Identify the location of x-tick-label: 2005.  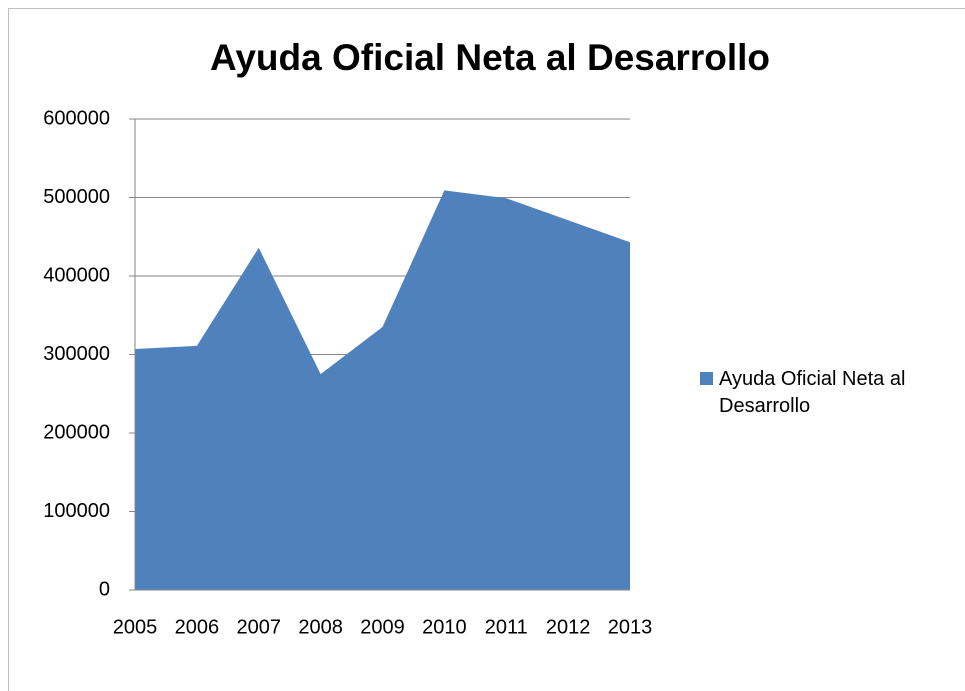
(135, 627).